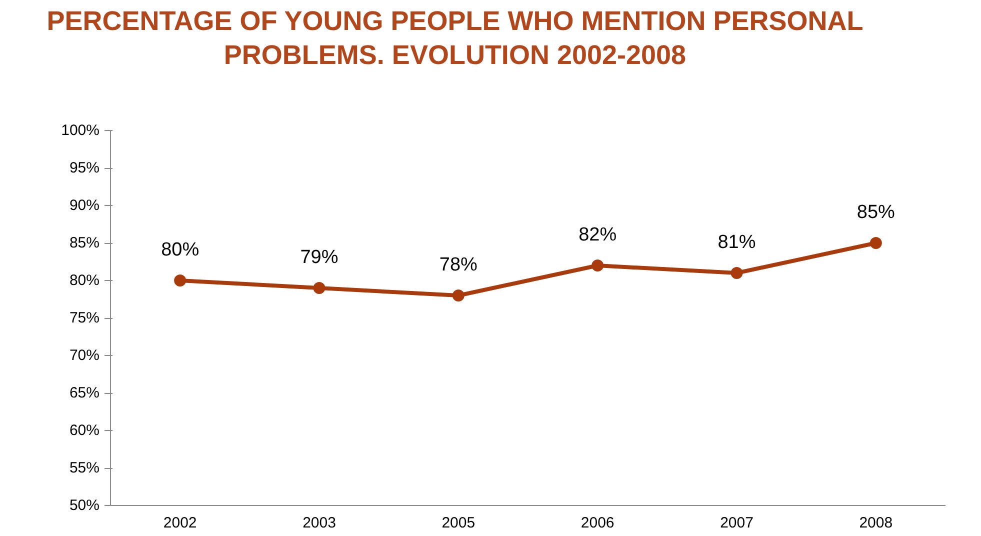 The height and width of the screenshot is (536, 981). What do you see at coordinates (84, 505) in the screenshot?
I see `y-tick-label: 50%` at bounding box center [84, 505].